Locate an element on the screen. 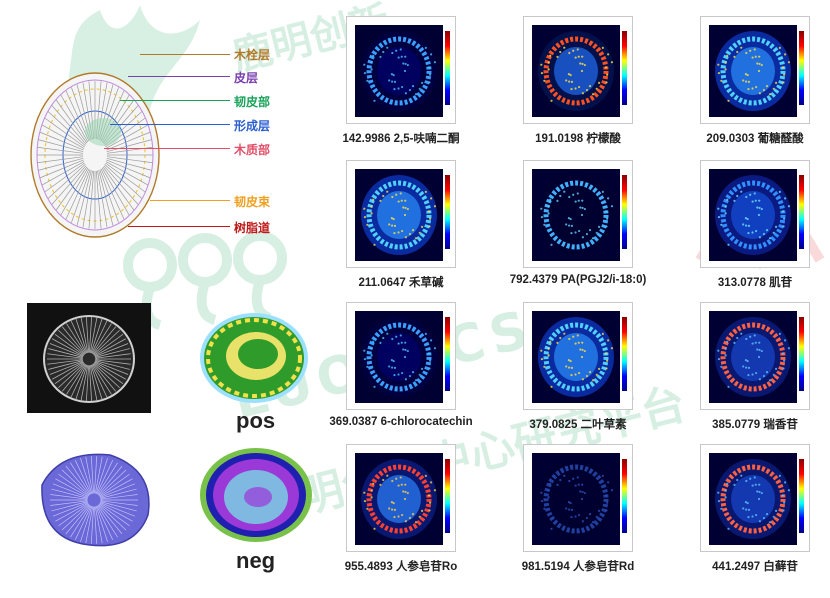 This screenshot has height=598, width=830. optical-image-neg is located at coordinates (95, 500).